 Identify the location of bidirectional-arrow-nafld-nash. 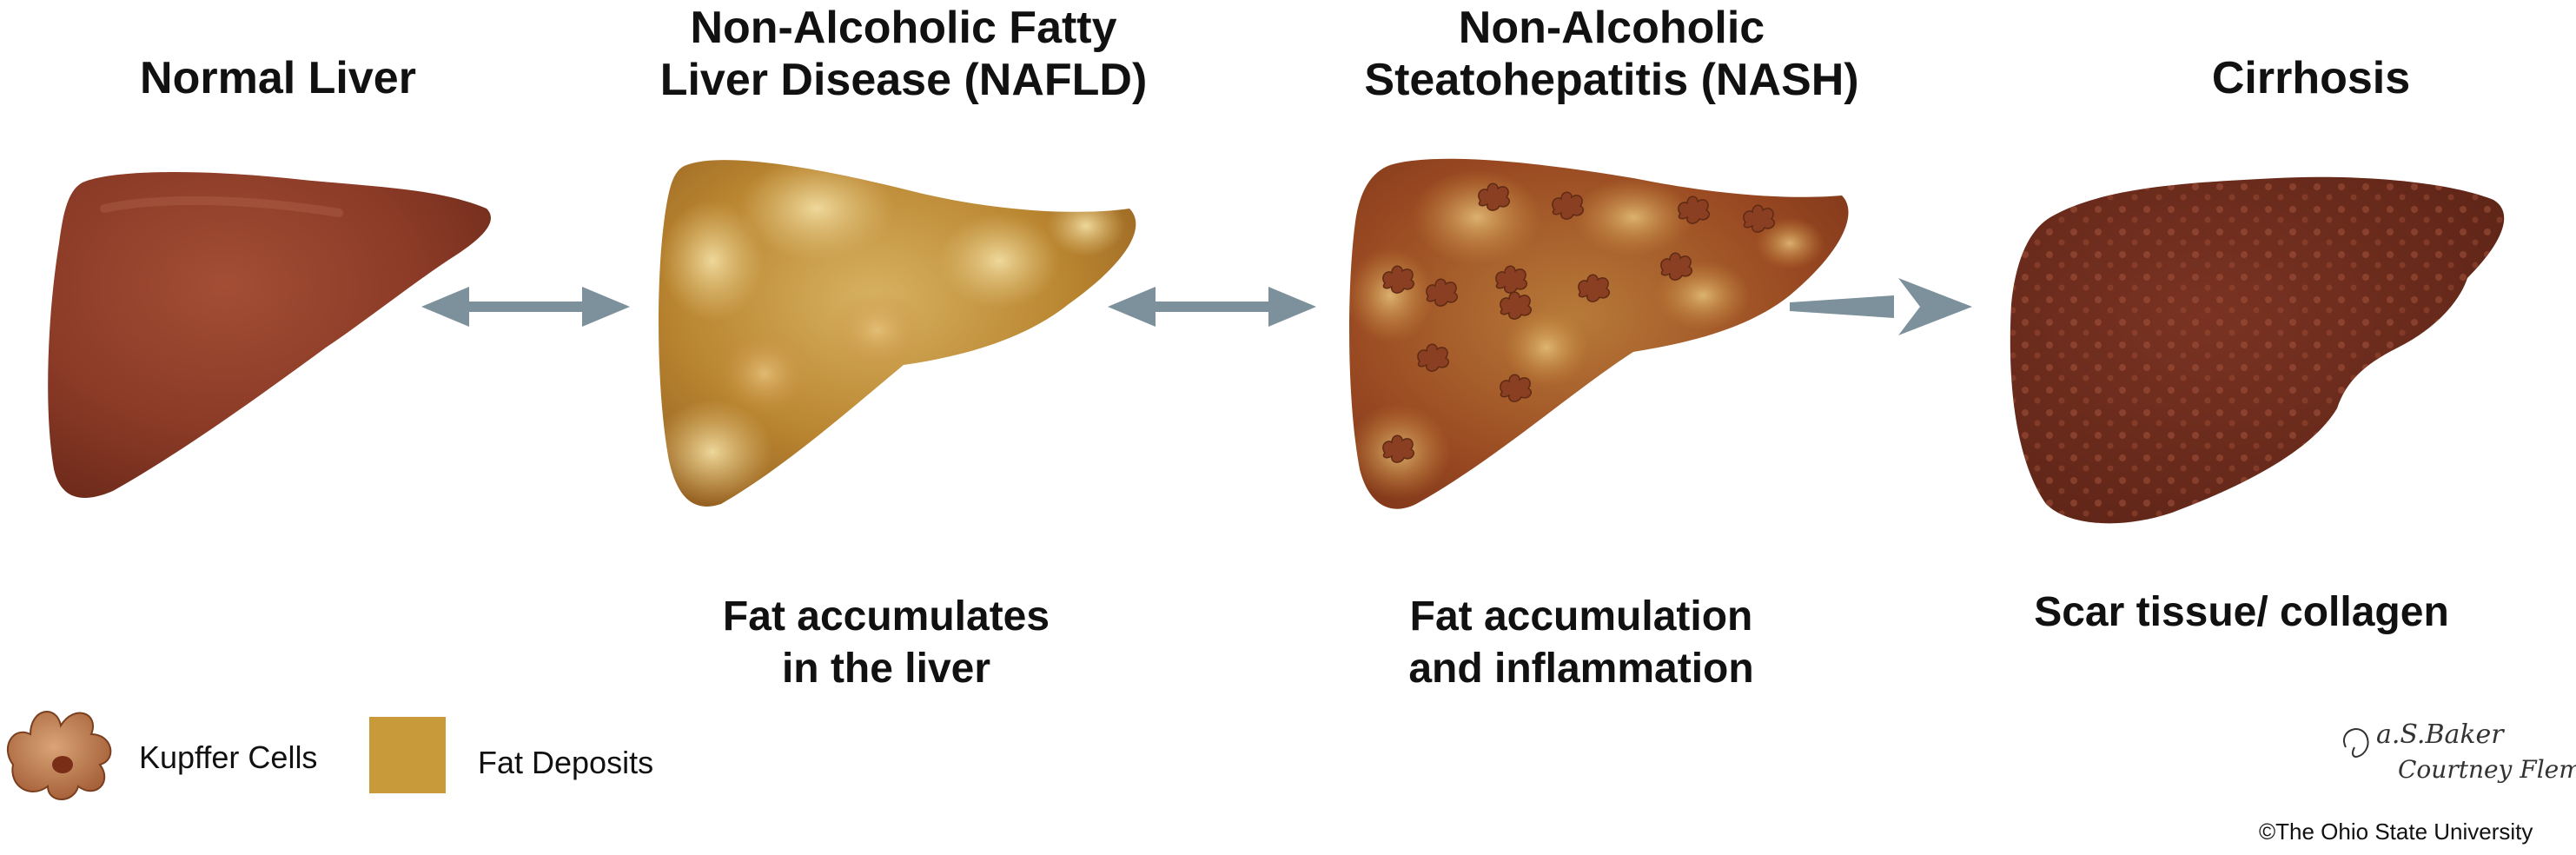
(1212, 307).